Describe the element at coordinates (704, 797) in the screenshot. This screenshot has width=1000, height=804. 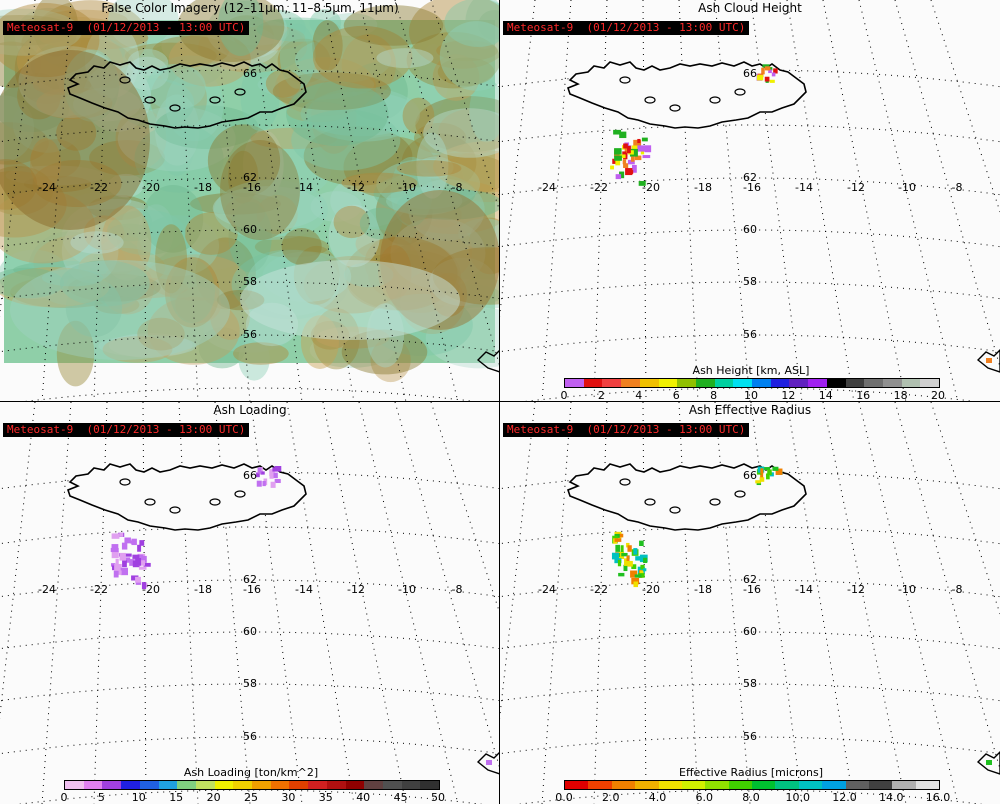
I see `colorbar-tick-label: 6.0` at that location.